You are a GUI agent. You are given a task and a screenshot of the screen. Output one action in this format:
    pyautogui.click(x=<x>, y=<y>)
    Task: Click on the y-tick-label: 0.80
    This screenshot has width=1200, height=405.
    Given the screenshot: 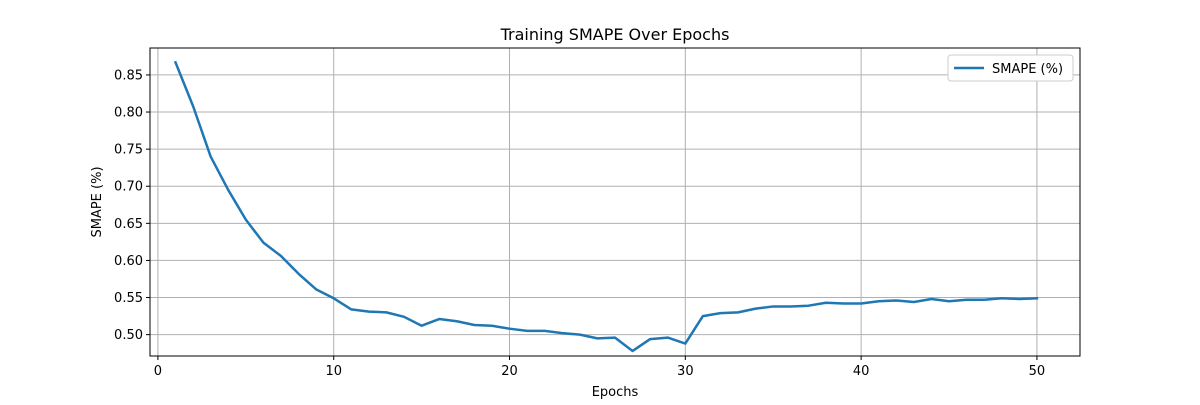 What is the action you would take?
    pyautogui.click(x=128, y=113)
    